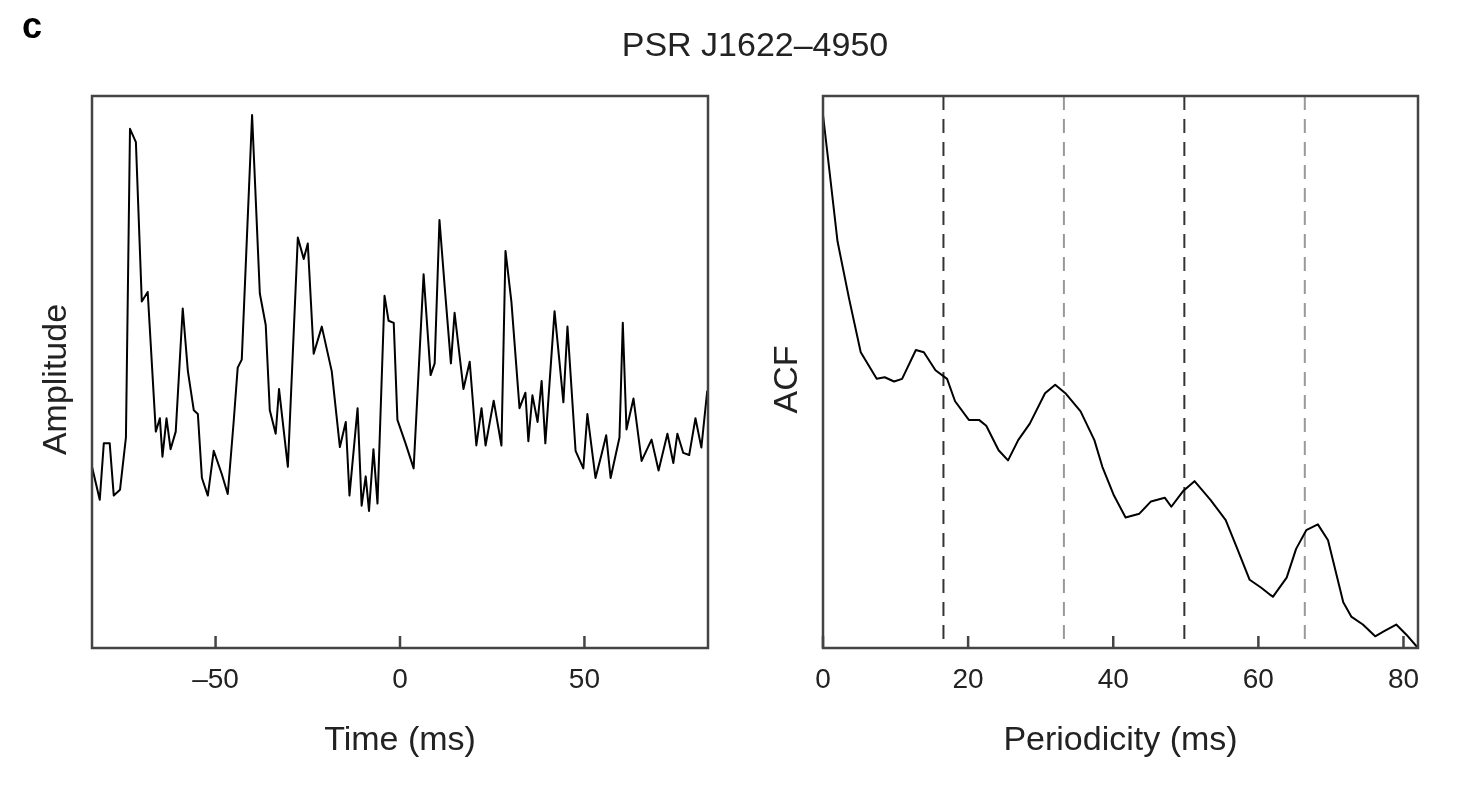 This screenshot has width=1460, height=796. What do you see at coordinates (400, 738) in the screenshot?
I see `x-axis-title: Time (ms)` at bounding box center [400, 738].